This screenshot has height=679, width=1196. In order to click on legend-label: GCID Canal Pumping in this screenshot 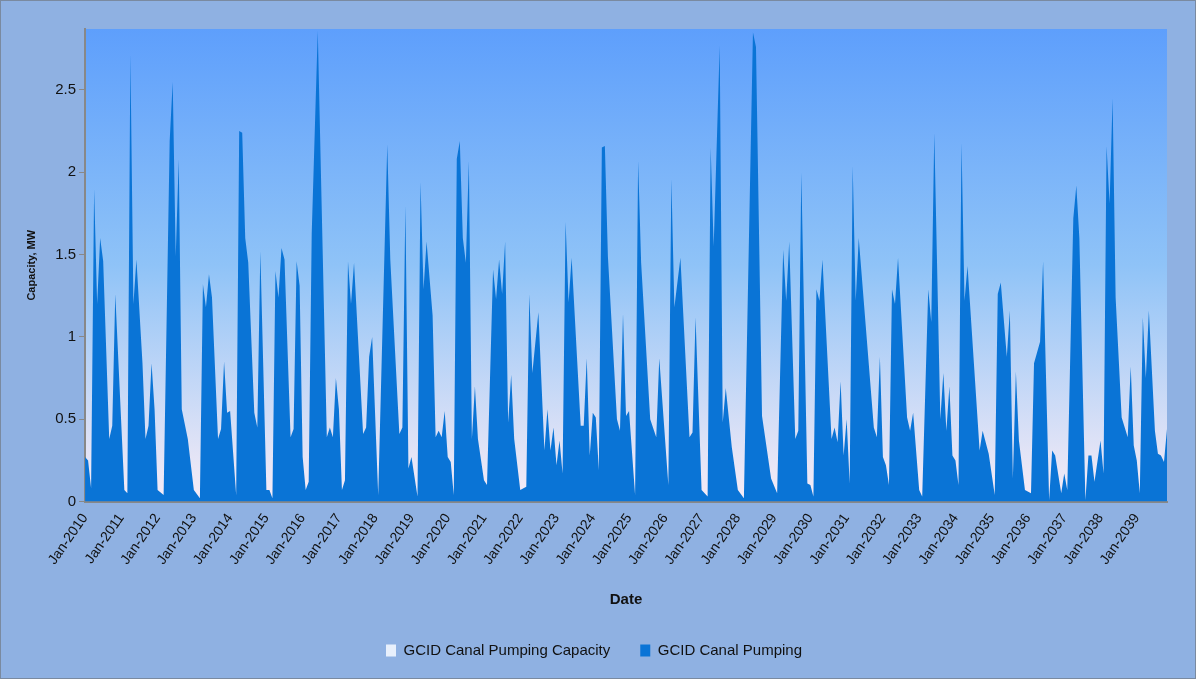, I will do `click(729, 649)`.